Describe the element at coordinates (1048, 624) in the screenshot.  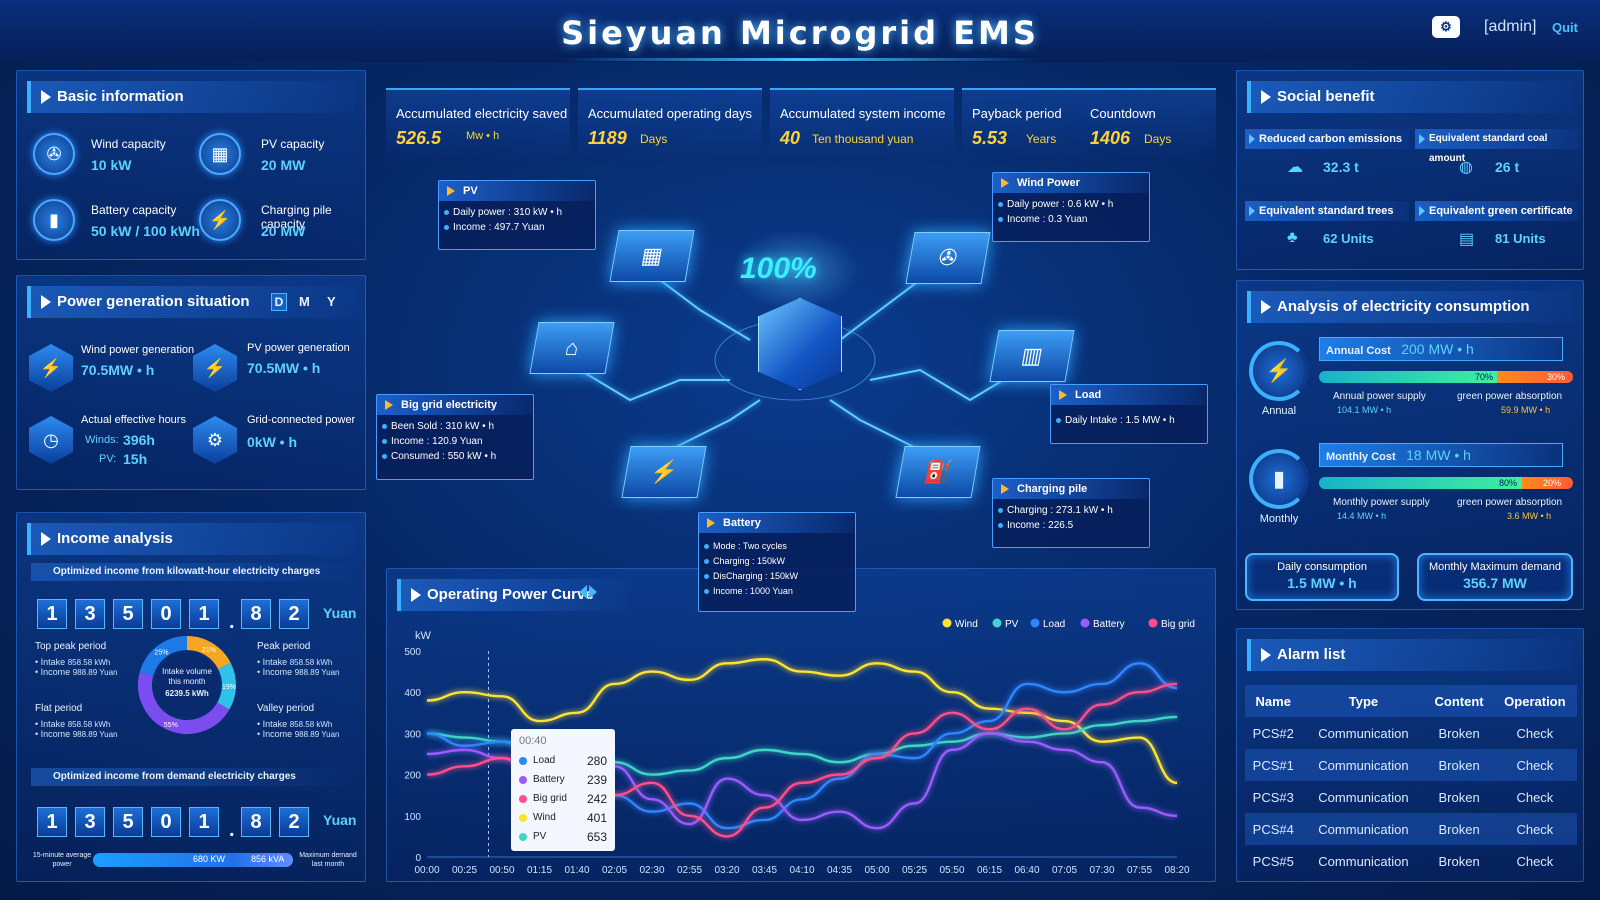
I see `legend-item: Load` at that location.